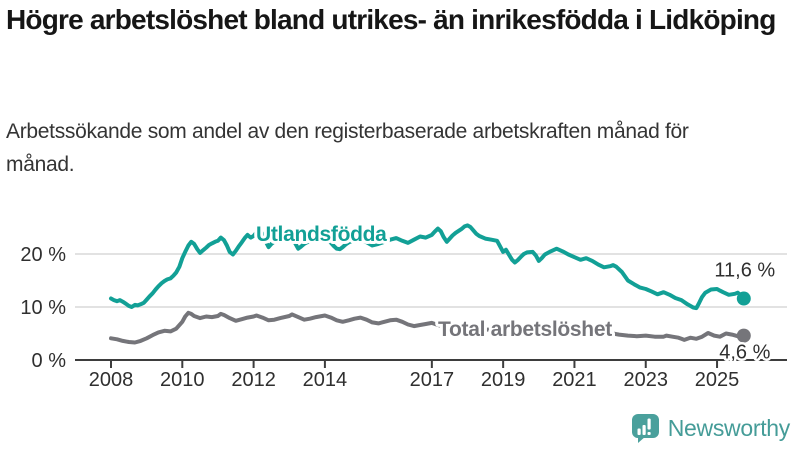 The image size is (800, 450). Describe the element at coordinates (182, 380) in the screenshot. I see `x-tick-label: 2010` at that location.